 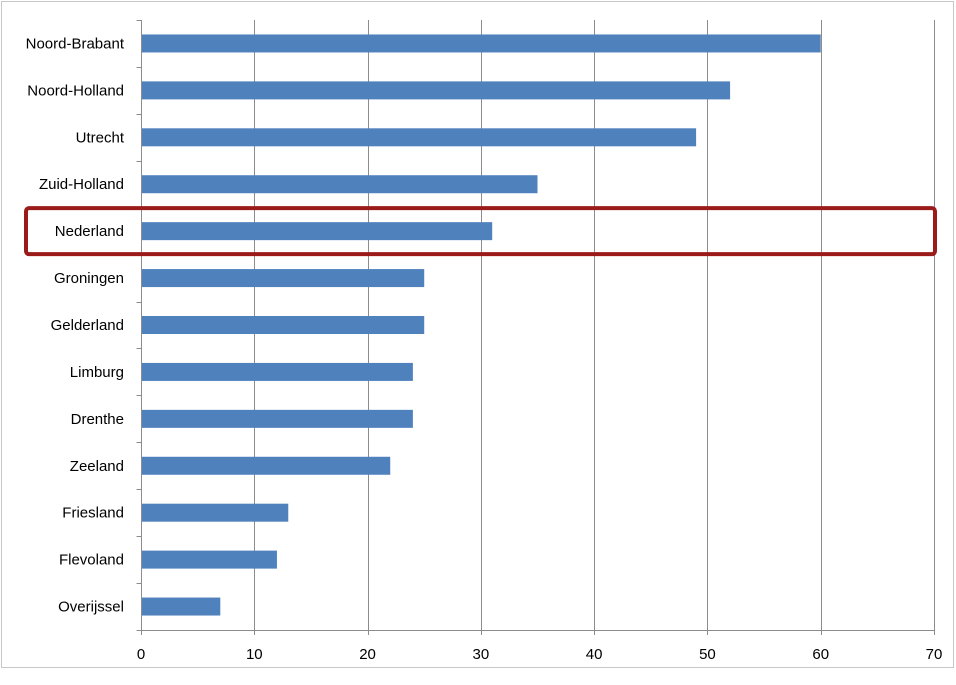 What do you see at coordinates (934, 654) in the screenshot?
I see `x-tick-label: 70` at bounding box center [934, 654].